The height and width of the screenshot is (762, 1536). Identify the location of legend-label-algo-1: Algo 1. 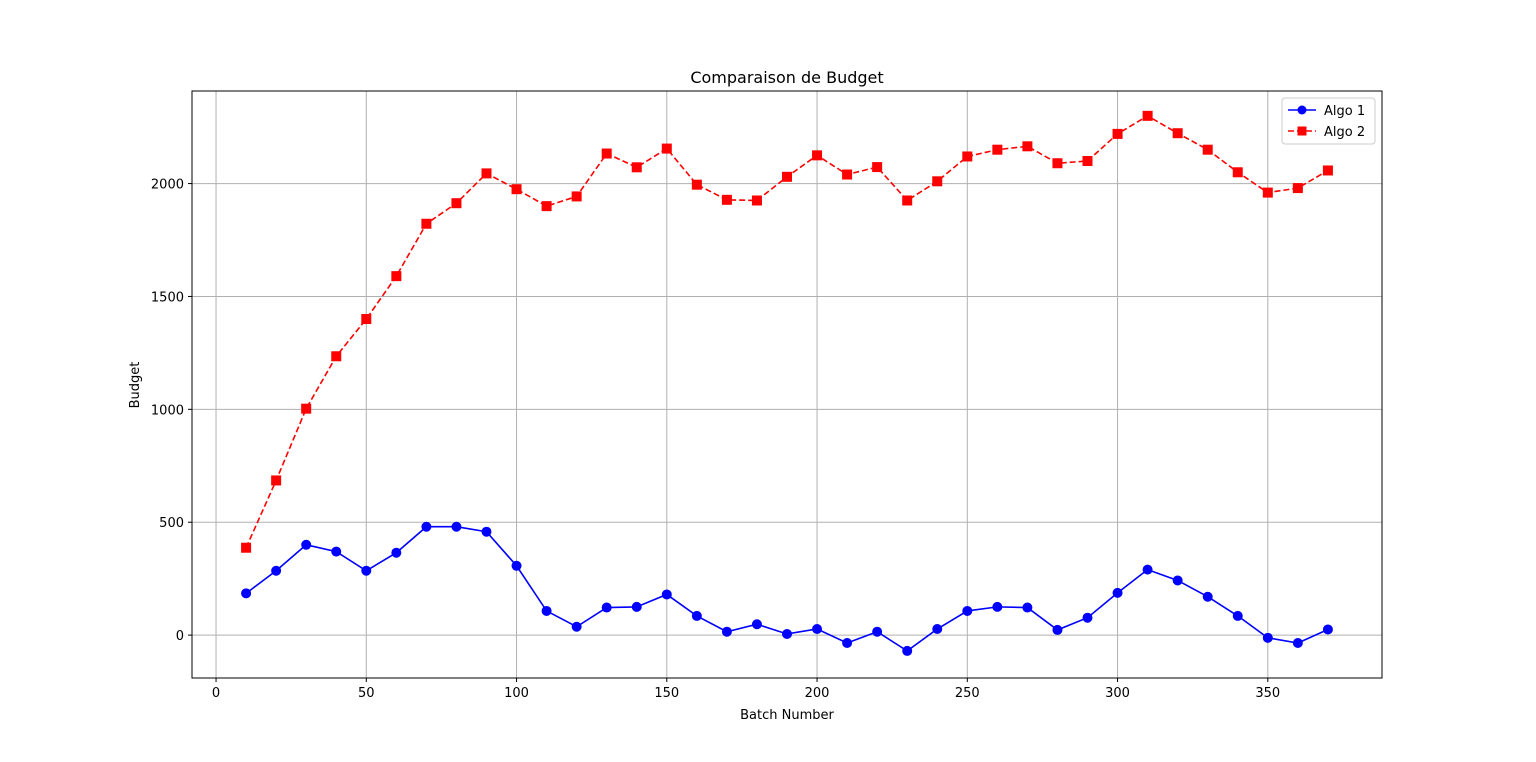
(1344, 111).